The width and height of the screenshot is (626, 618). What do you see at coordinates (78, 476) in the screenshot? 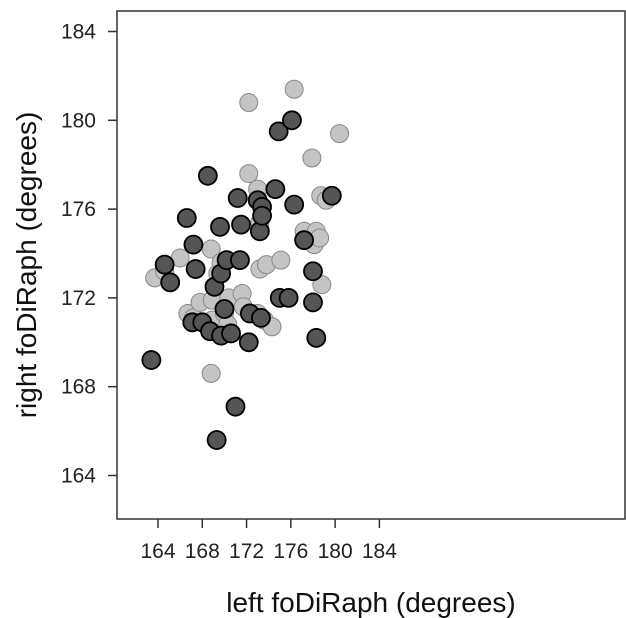
I see `y-tick-label: 164` at bounding box center [78, 476].